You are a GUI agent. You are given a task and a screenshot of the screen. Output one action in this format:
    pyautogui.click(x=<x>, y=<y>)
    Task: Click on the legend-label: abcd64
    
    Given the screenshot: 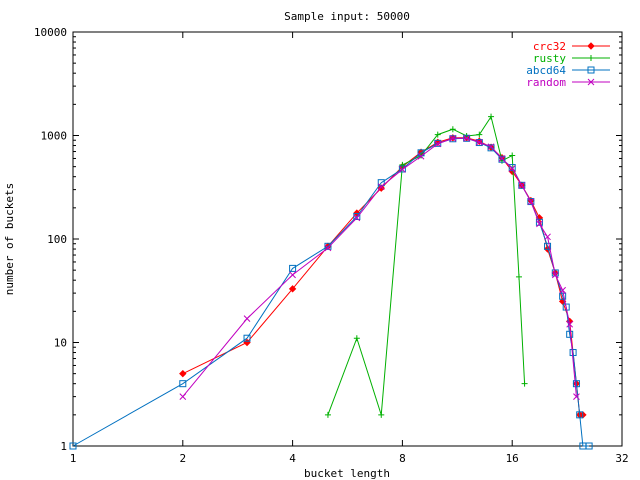 What is the action you would take?
    pyautogui.click(x=546, y=70)
    